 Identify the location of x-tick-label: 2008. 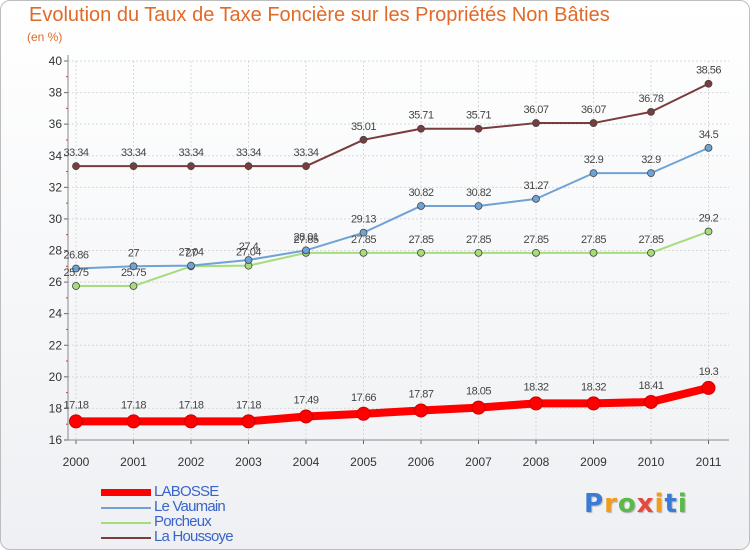
(536, 462).